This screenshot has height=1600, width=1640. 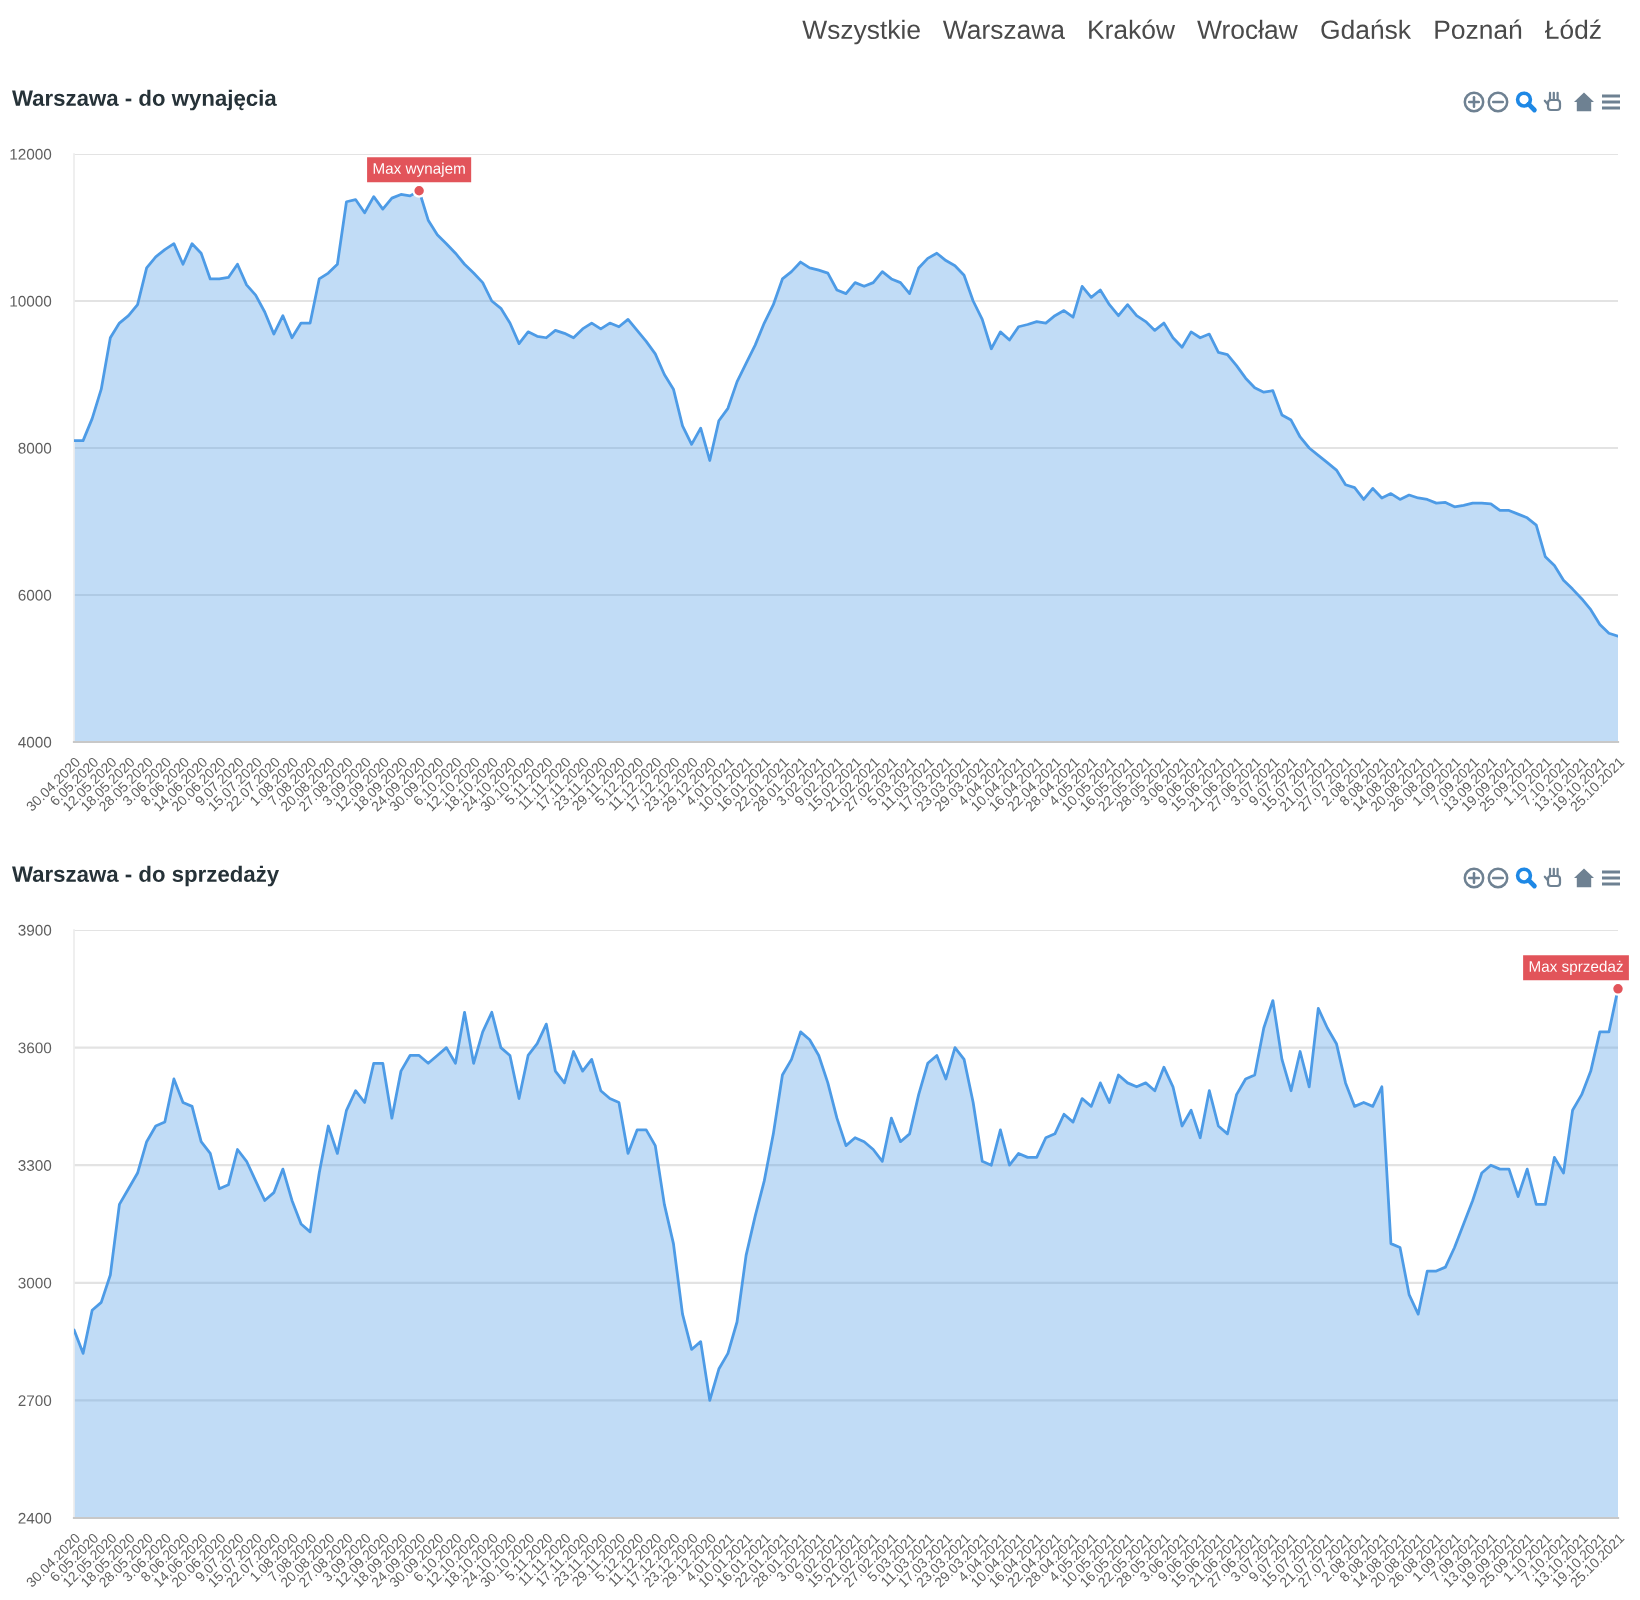 What do you see at coordinates (1247, 29) in the screenshot?
I see `text: Wrocław` at bounding box center [1247, 29].